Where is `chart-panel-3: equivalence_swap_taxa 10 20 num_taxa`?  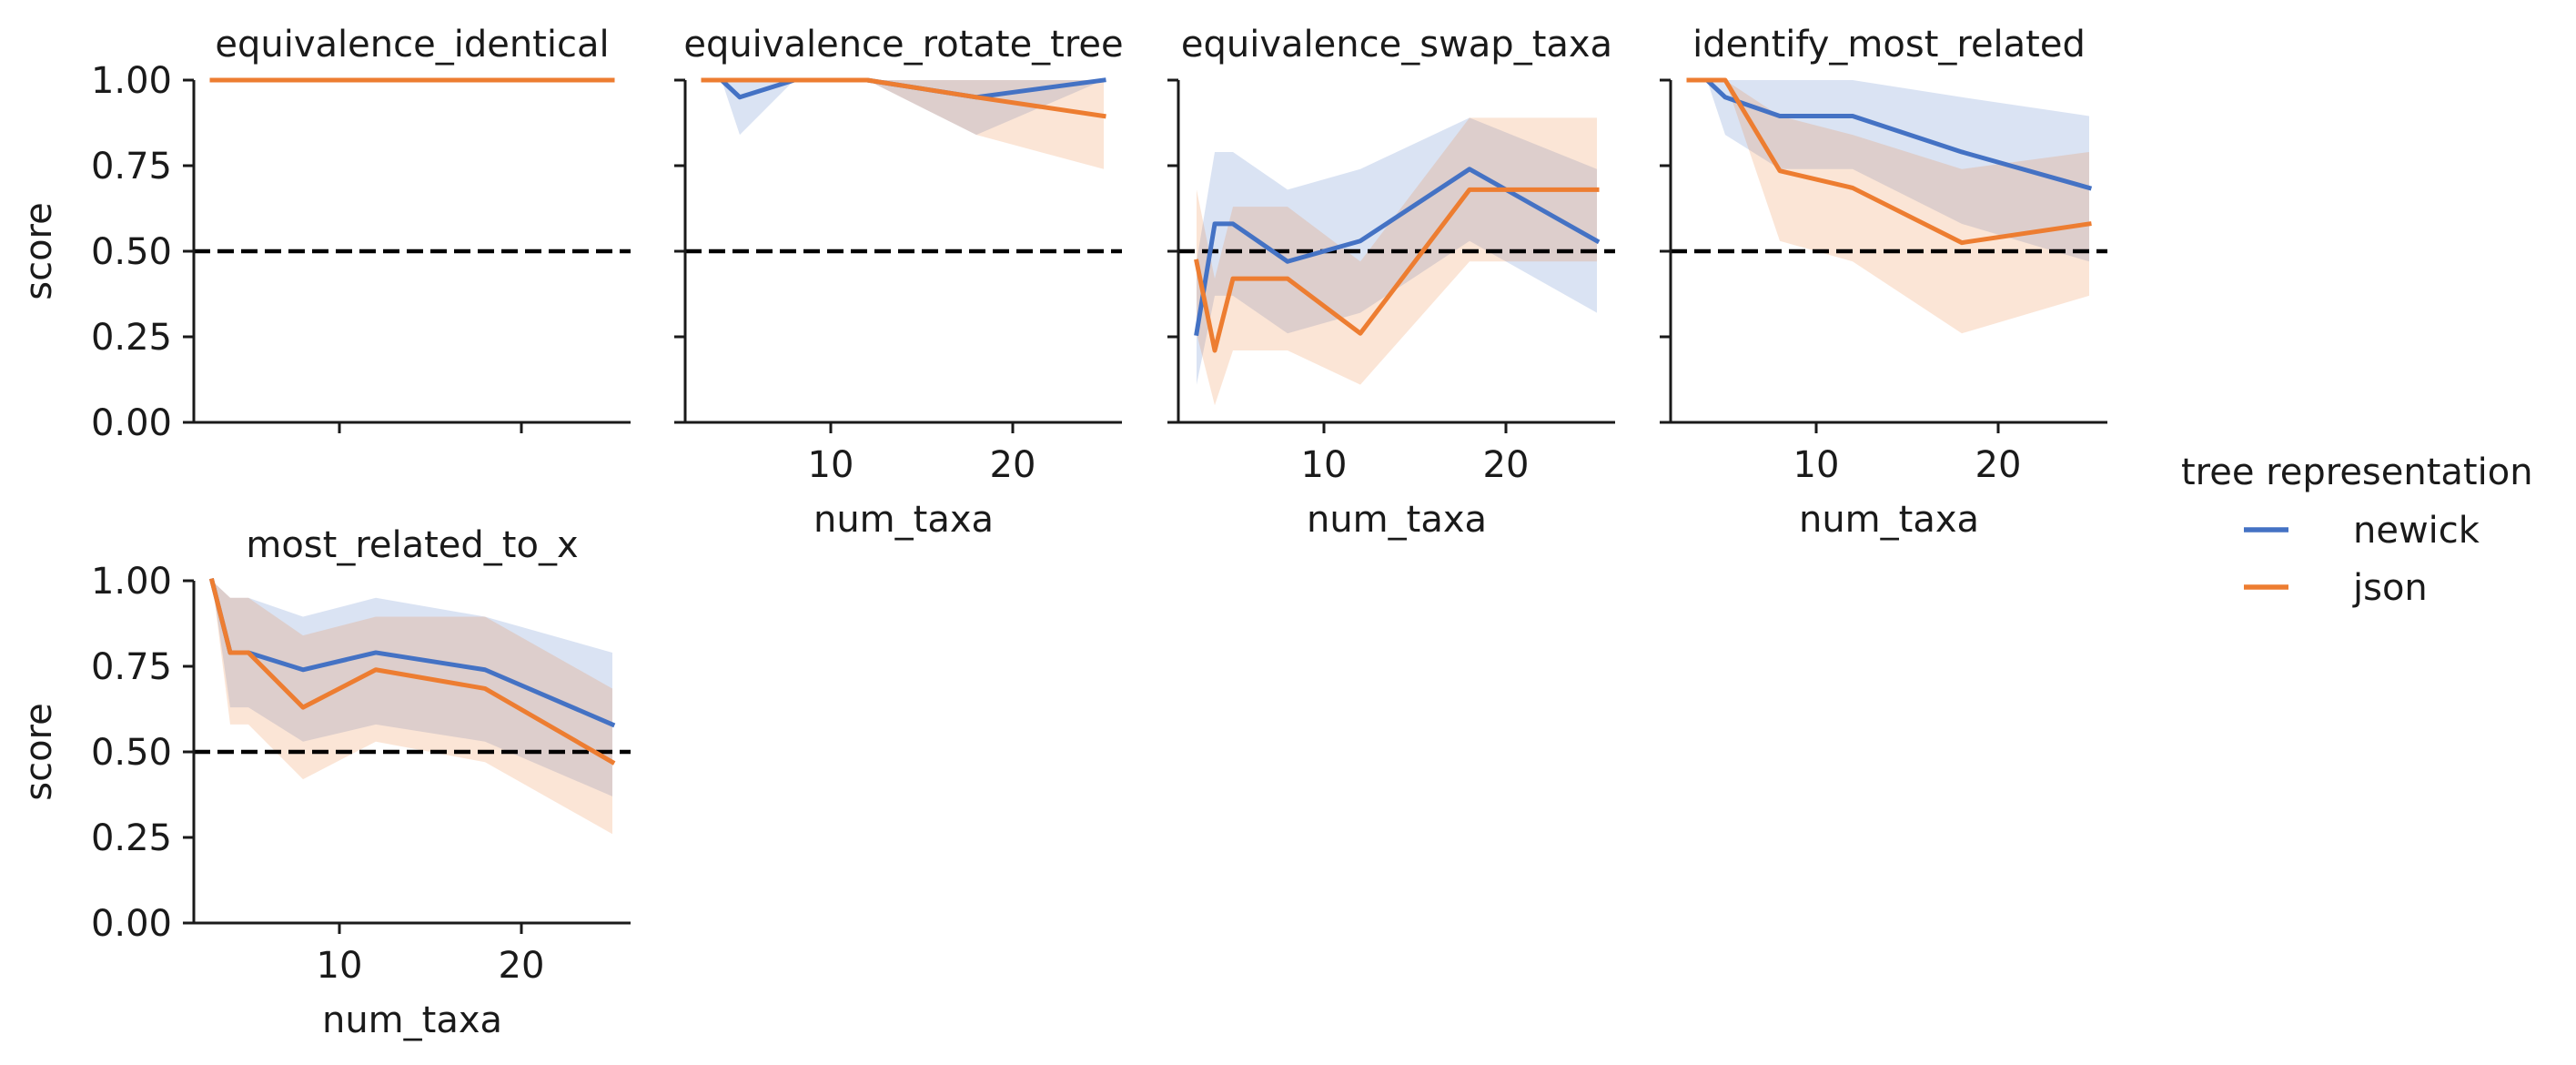 chart-panel-3: equivalence_swap_taxa 10 20 num_taxa is located at coordinates (1391, 283).